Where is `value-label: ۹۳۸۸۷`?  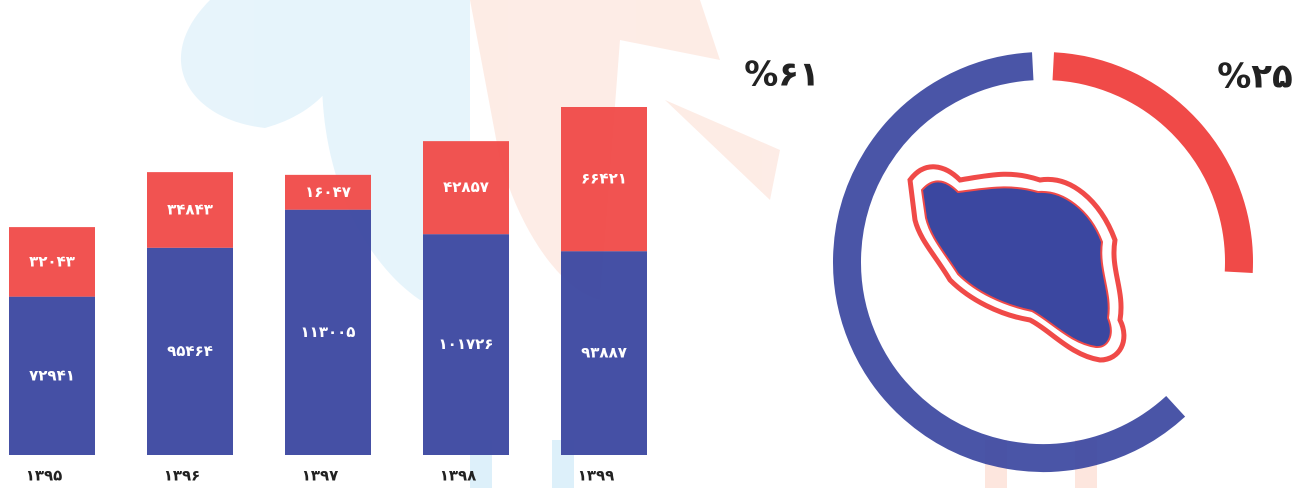 value-label: ۹۳۸۸۷ is located at coordinates (604, 353).